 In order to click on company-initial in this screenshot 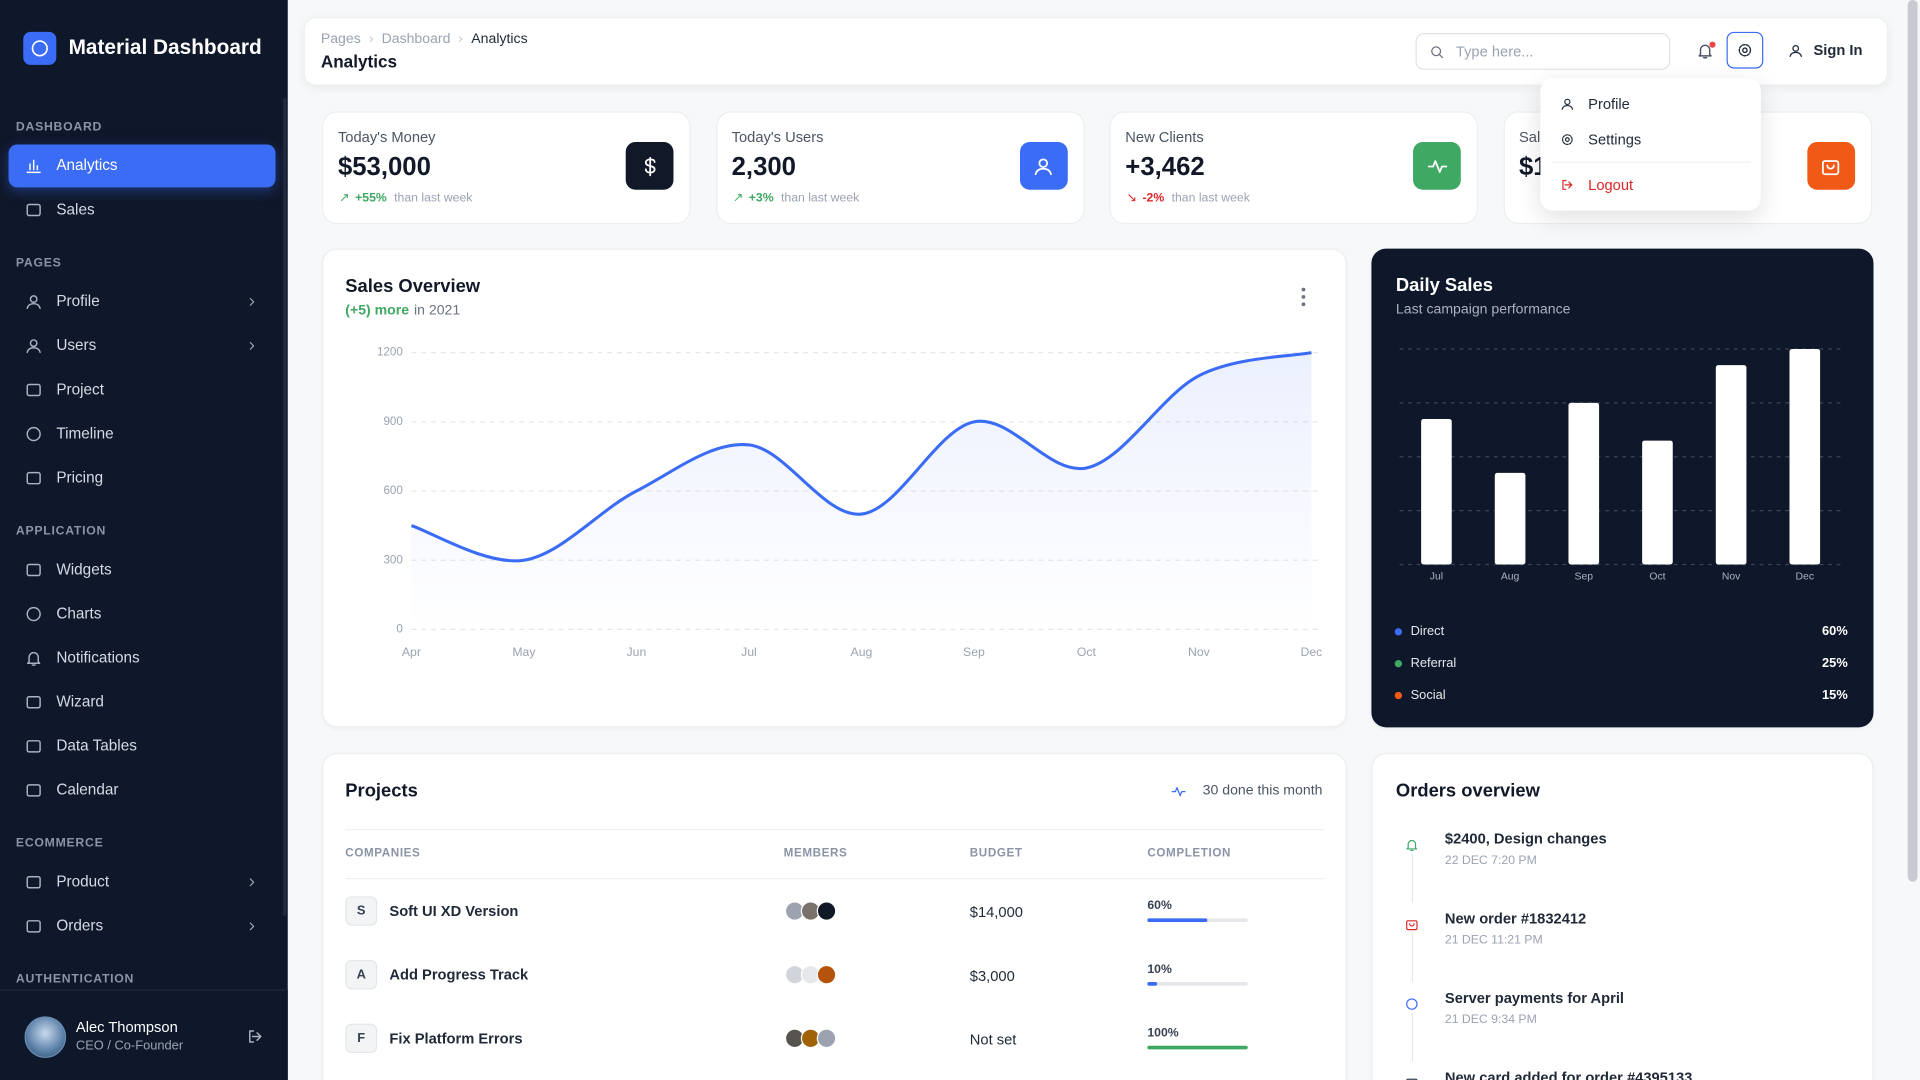, I will do `click(361, 975)`.